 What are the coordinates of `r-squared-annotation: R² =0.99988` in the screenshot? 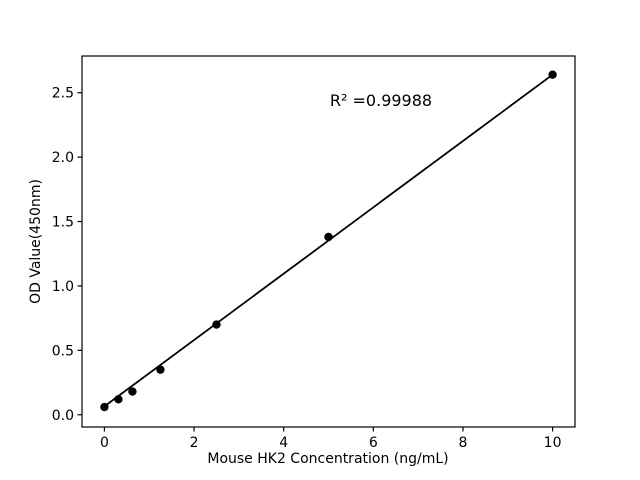 It's located at (381, 100).